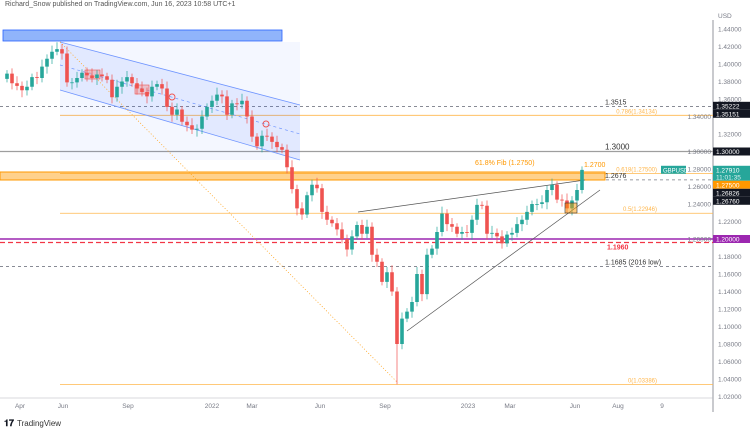 The height and width of the screenshot is (430, 750). What do you see at coordinates (128, 406) in the screenshot?
I see `time-tick-label: Sep` at bounding box center [128, 406].